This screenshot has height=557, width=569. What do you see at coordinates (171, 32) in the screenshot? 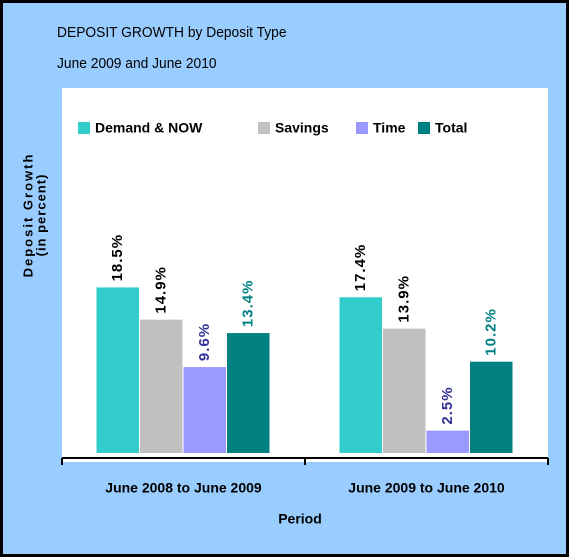
I see `chart-title: DEPOSIT GROWTH by Deposit Type` at bounding box center [171, 32].